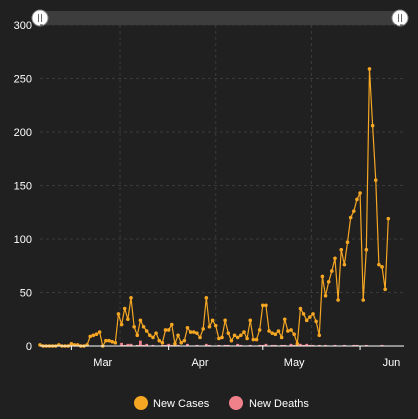  What do you see at coordinates (172, 403) in the screenshot?
I see `legend-item-new-cases: New Cases` at bounding box center [172, 403].